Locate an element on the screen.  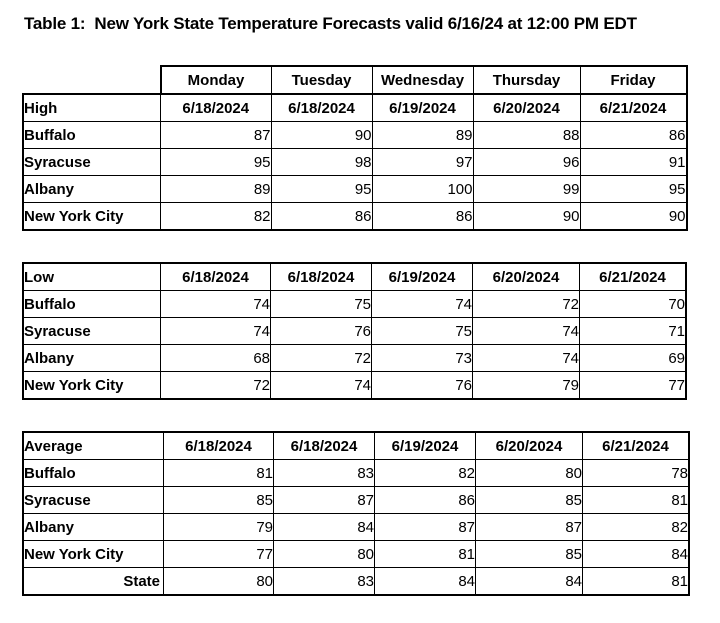
temp-value-cell: 97 is located at coordinates (422, 162).